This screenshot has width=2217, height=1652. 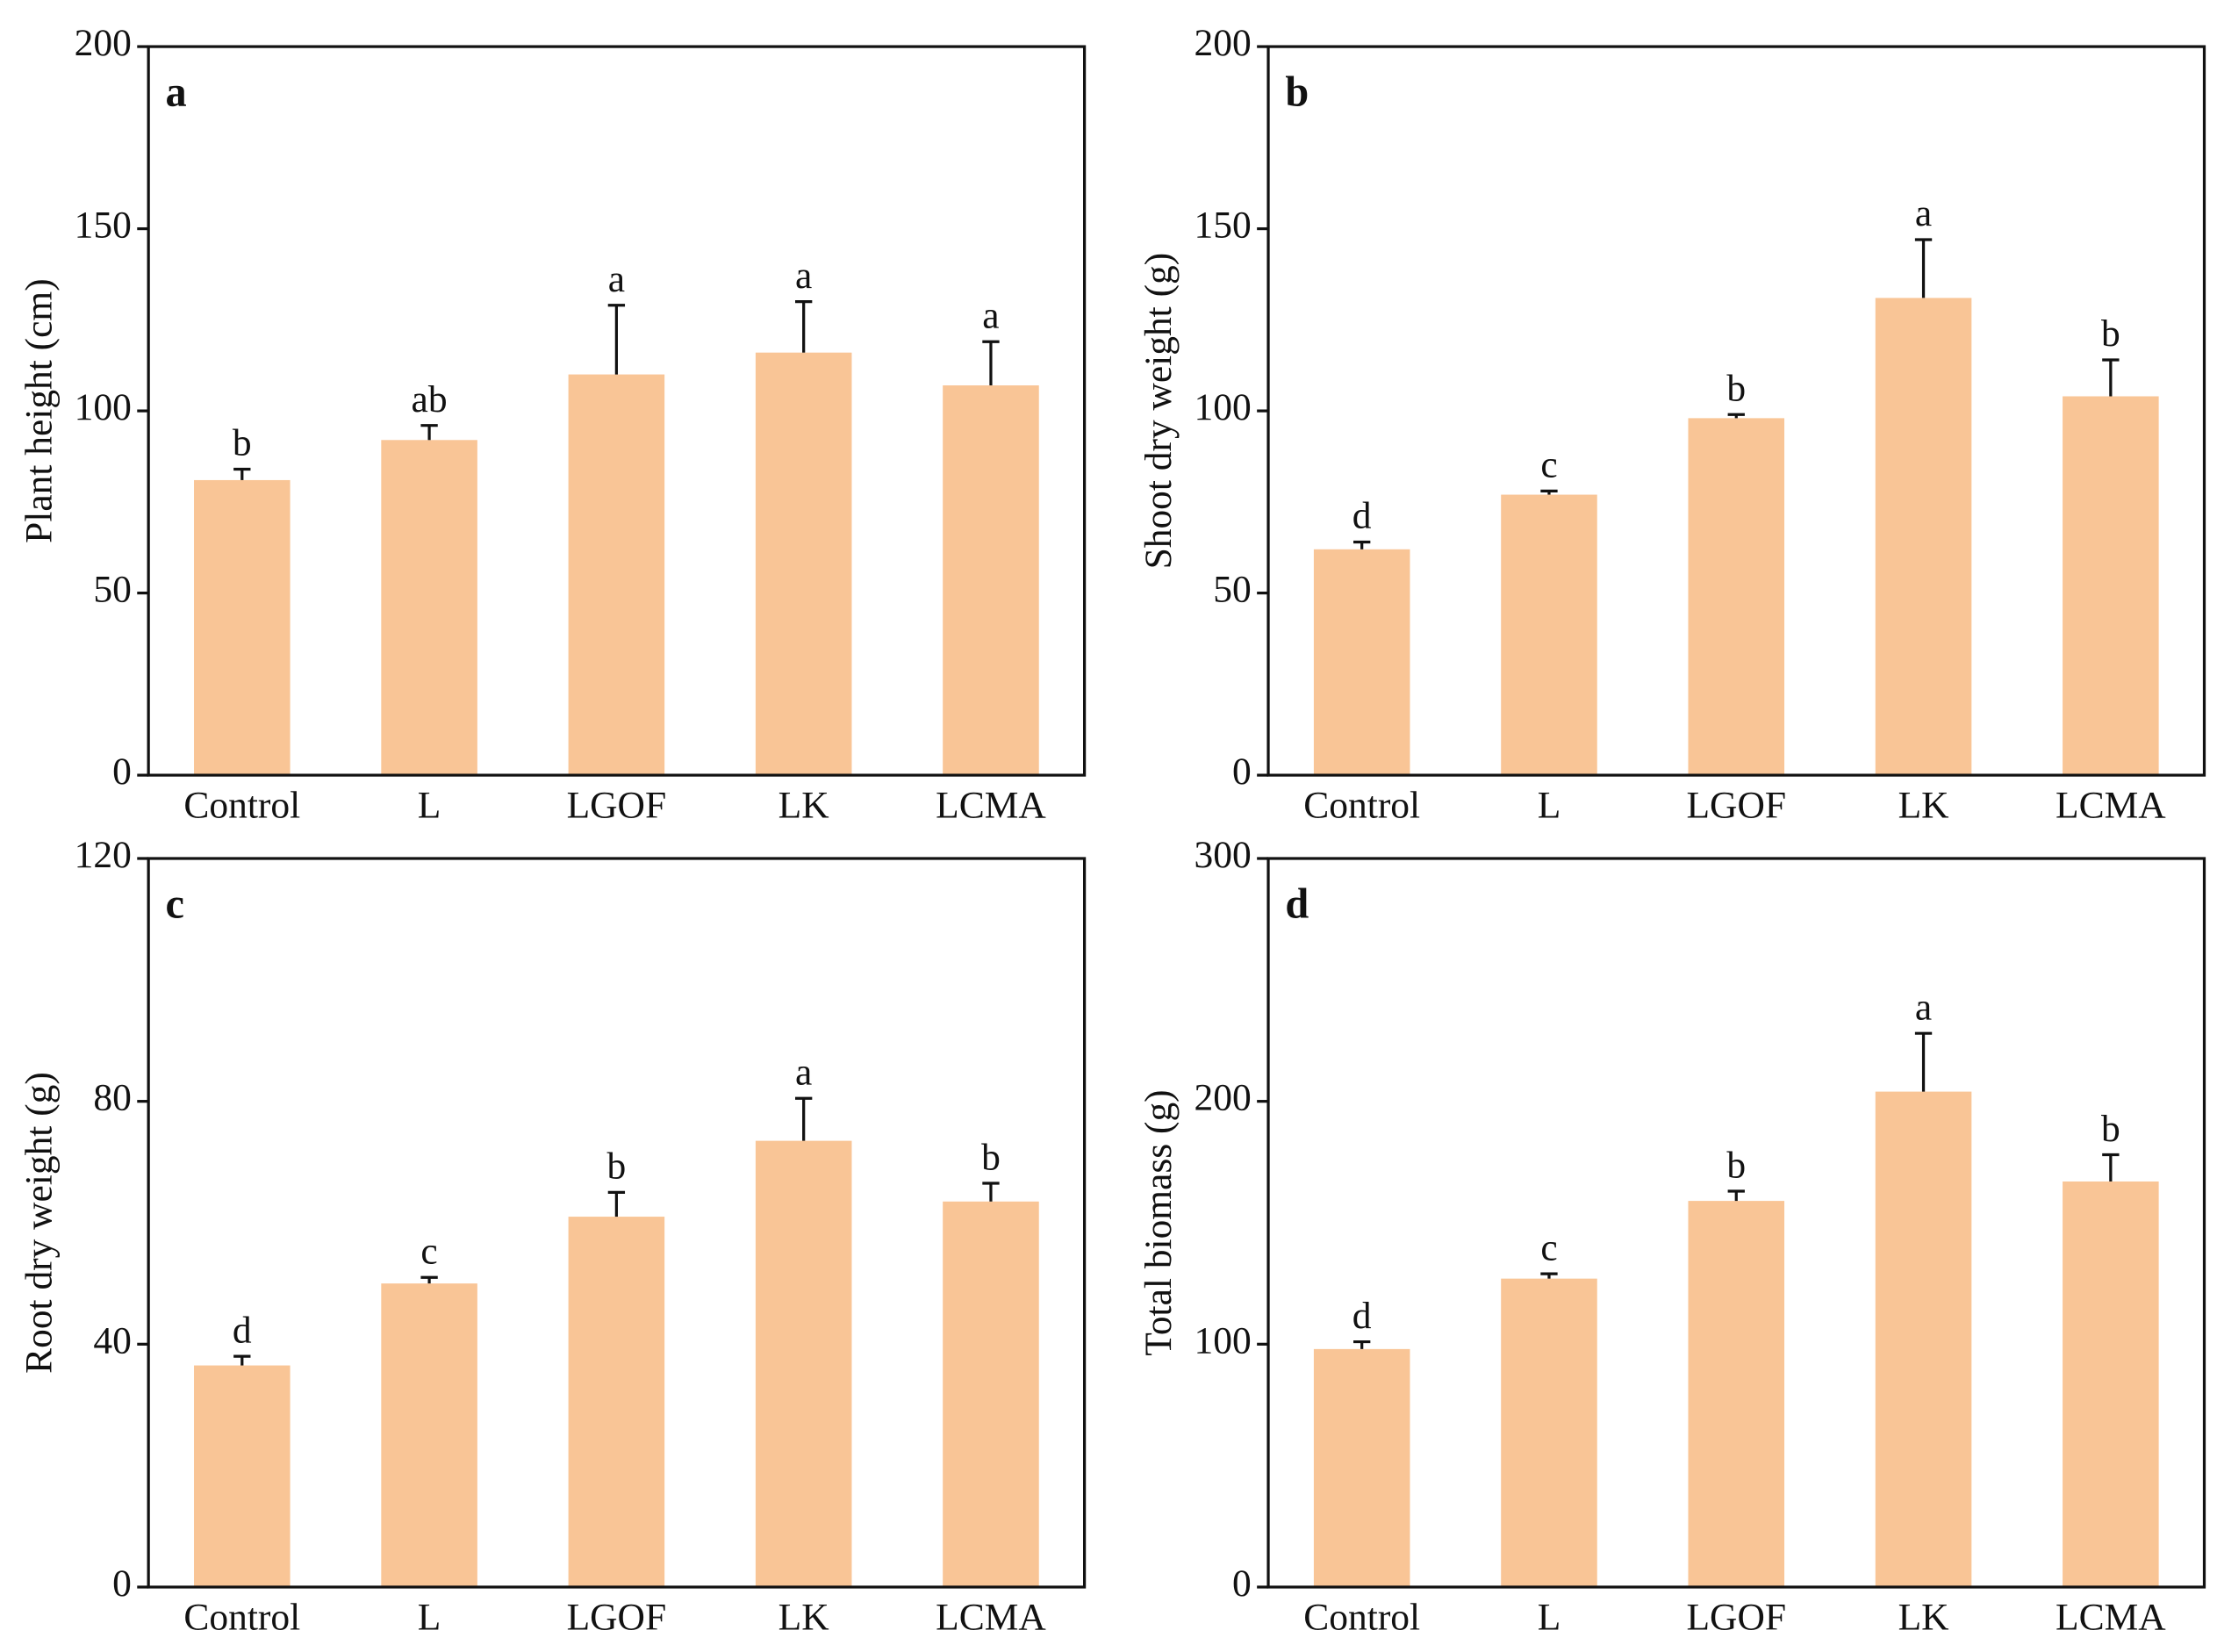 What do you see at coordinates (1222, 855) in the screenshot?
I see `y-tick-label: 300` at bounding box center [1222, 855].